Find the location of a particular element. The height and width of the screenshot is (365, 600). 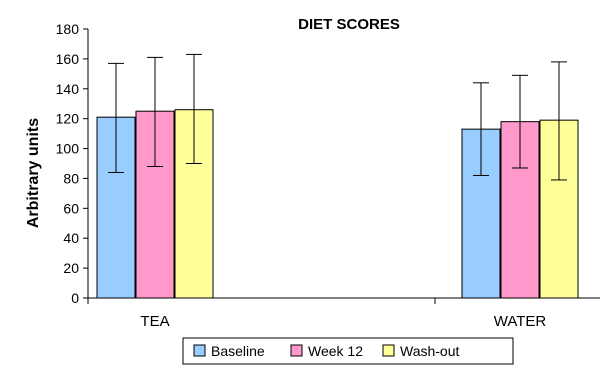

y-tick-label: 20 is located at coordinates (71, 268).